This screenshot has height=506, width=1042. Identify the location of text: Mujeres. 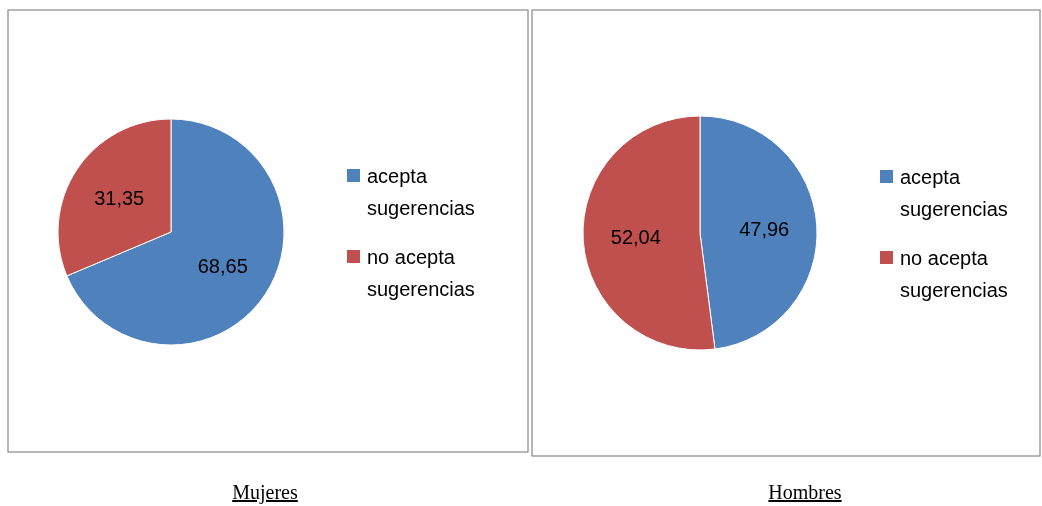
(265, 492).